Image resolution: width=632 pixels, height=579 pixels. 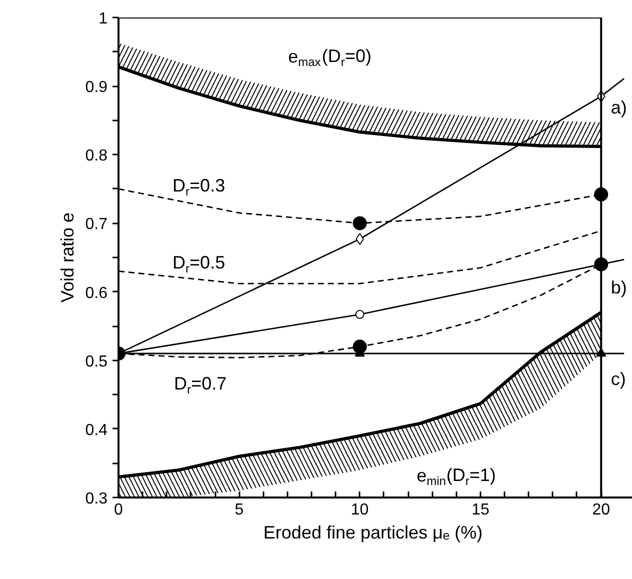 What do you see at coordinates (373, 532) in the screenshot?
I see `x-axis-title: Eroded fine particles μₑ (%)` at bounding box center [373, 532].